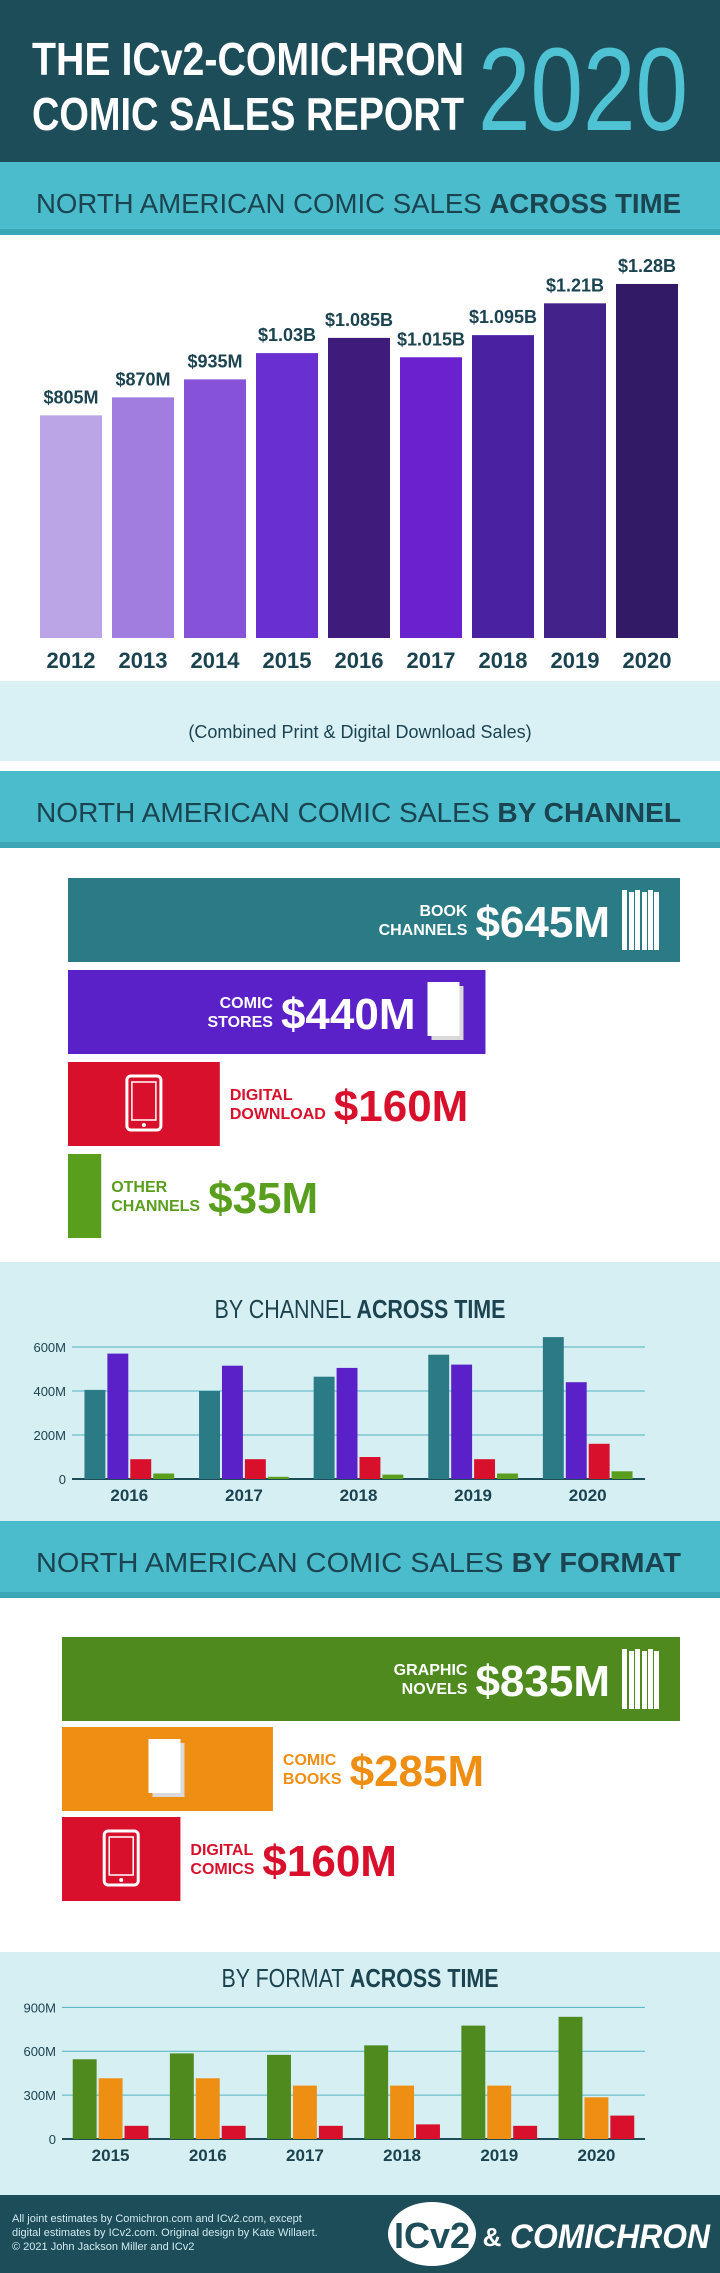 The image size is (720, 2273). Describe the element at coordinates (214, 361) in the screenshot. I see `value-label: $935M` at that location.